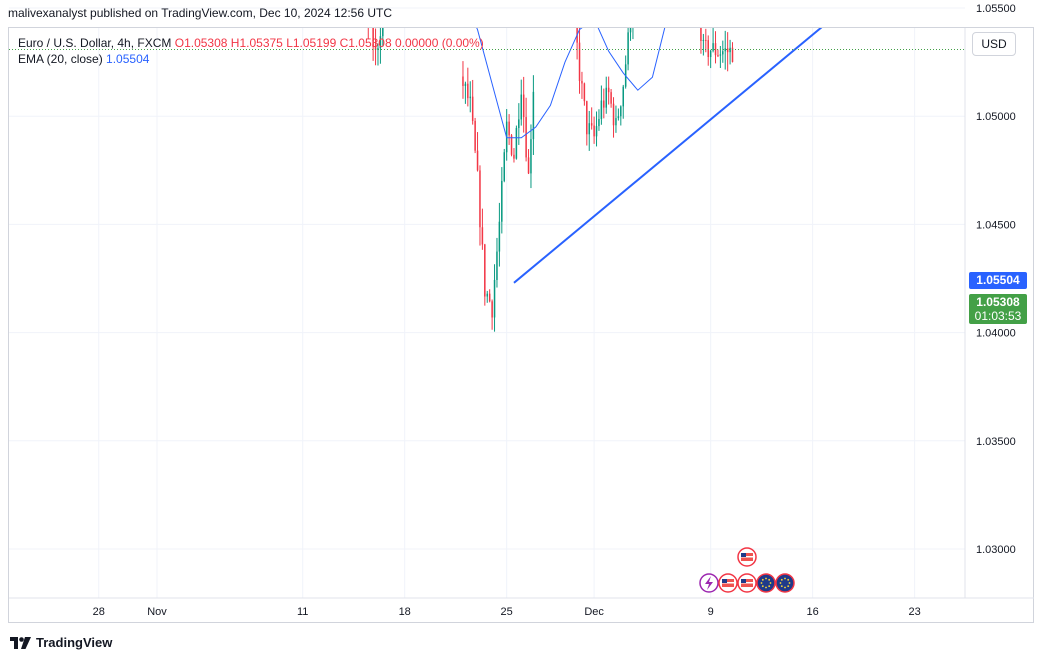 The height and width of the screenshot is (660, 1044). I want to click on currency-button: USD, so click(994, 44).